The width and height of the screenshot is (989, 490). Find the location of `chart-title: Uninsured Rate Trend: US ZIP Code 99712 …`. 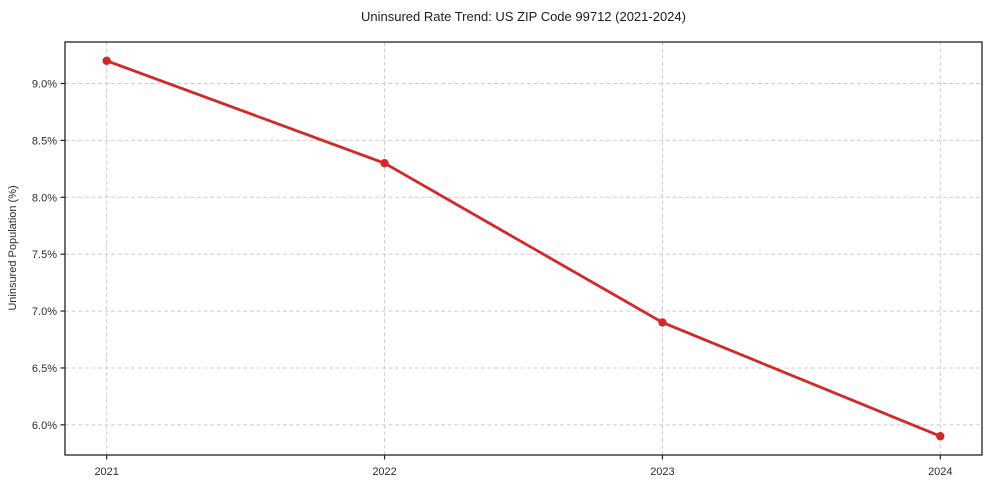

chart-title: Uninsured Rate Trend: US ZIP Code 99712 … is located at coordinates (523, 16).